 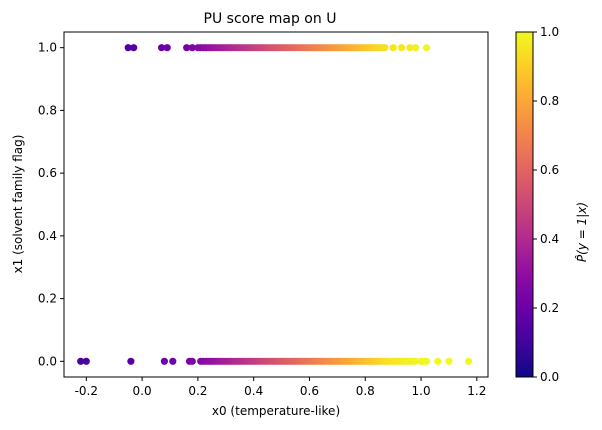 What do you see at coordinates (47, 361) in the screenshot?
I see `y-tick-label: 0.0` at bounding box center [47, 361].